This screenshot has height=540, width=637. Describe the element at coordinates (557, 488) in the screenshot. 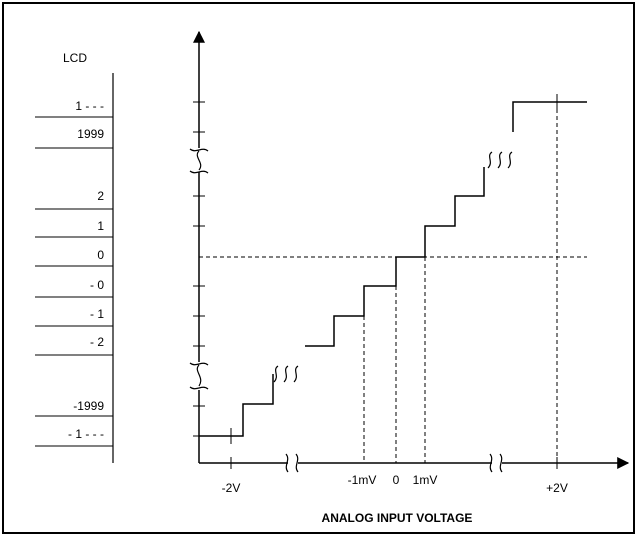

I see `x-tick-label: +2V` at that location.